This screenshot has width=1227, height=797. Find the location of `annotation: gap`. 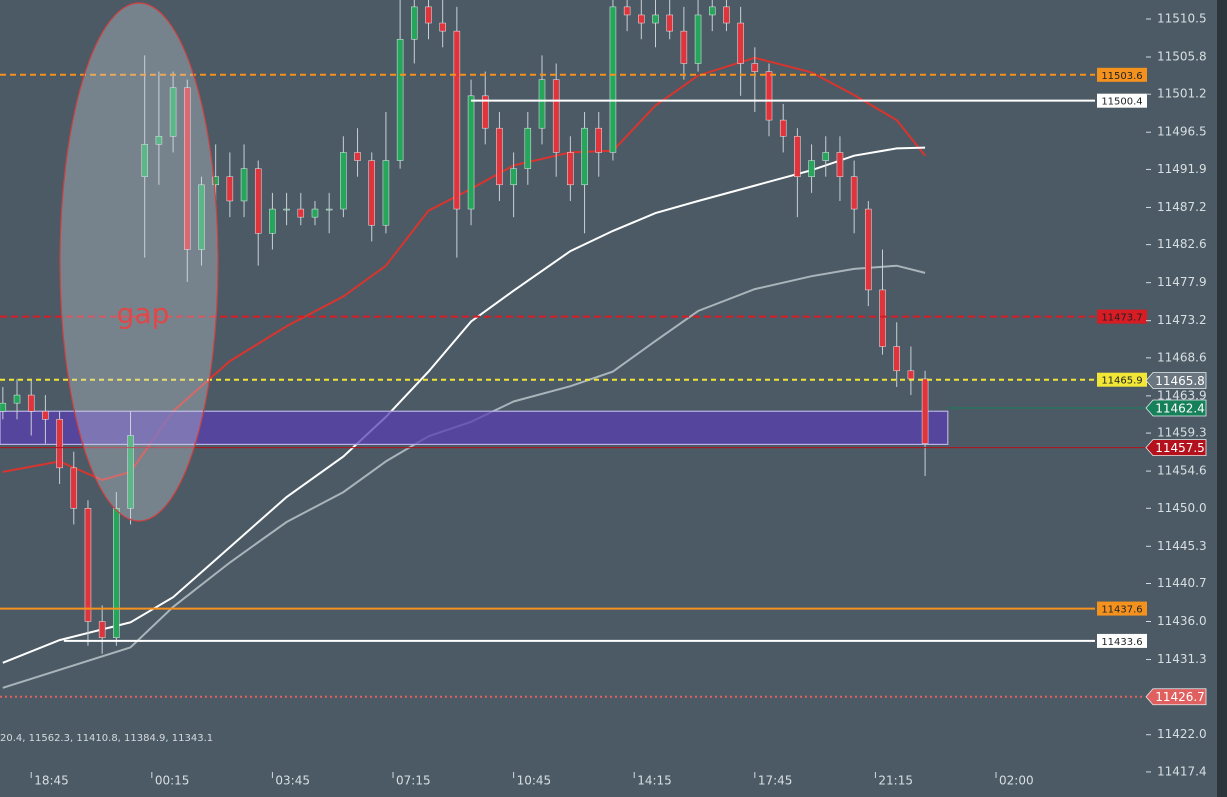

annotation: gap is located at coordinates (143, 313).